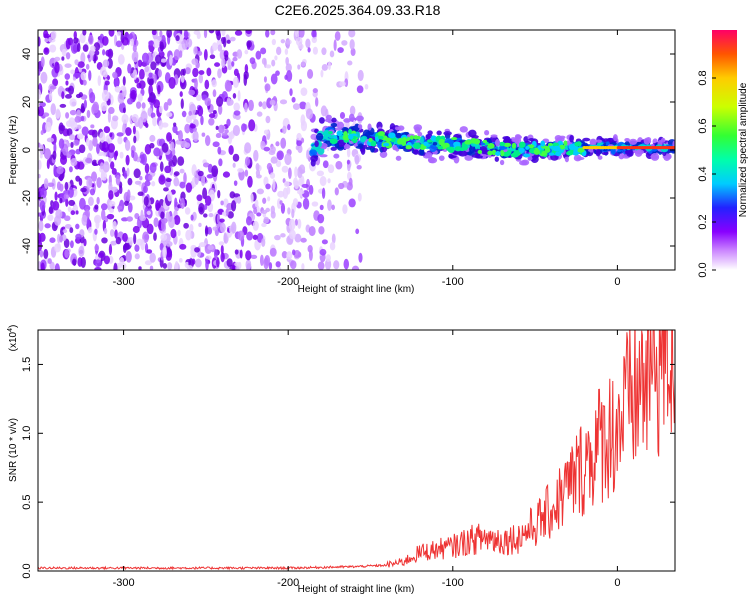  I want to click on snr-y-tick-label: 0.0, so click(27, 570).